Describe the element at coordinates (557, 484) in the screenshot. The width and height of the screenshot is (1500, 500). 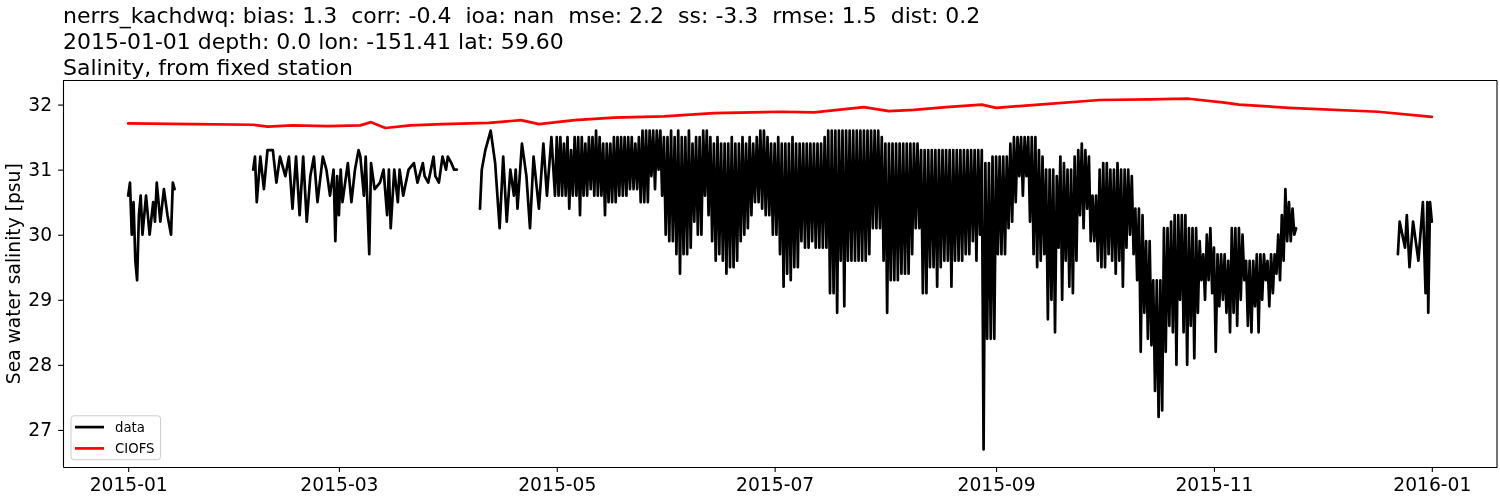
I see `x-tick-label: 2015-05` at that location.